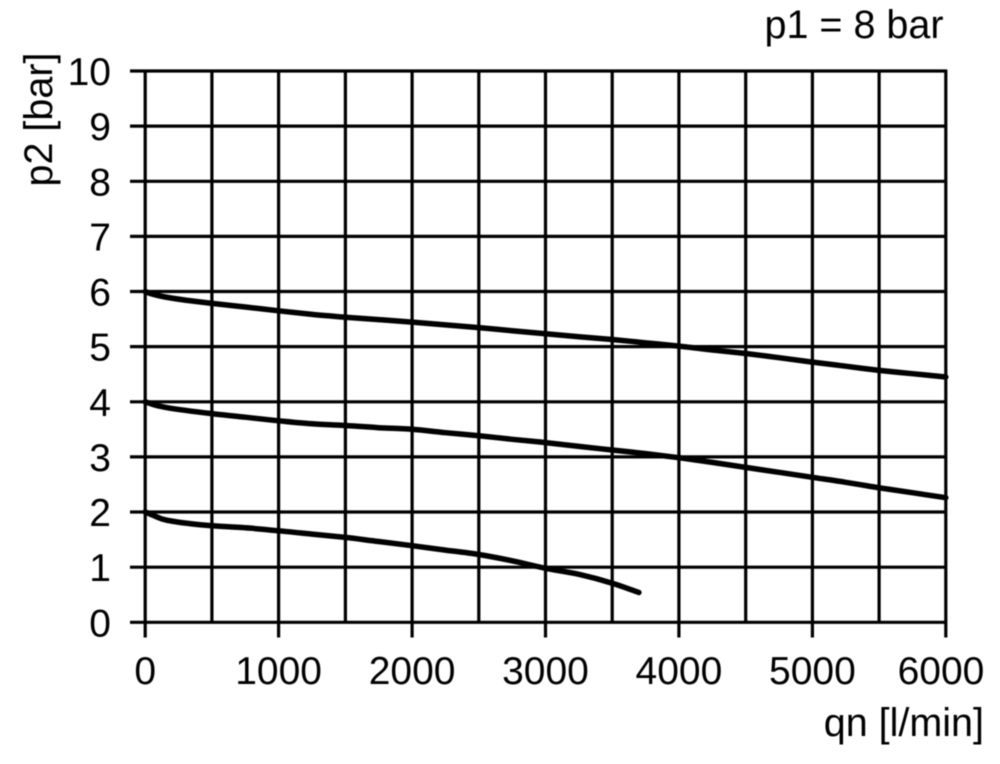  I want to click on svg-text: 2, so click(100, 513).